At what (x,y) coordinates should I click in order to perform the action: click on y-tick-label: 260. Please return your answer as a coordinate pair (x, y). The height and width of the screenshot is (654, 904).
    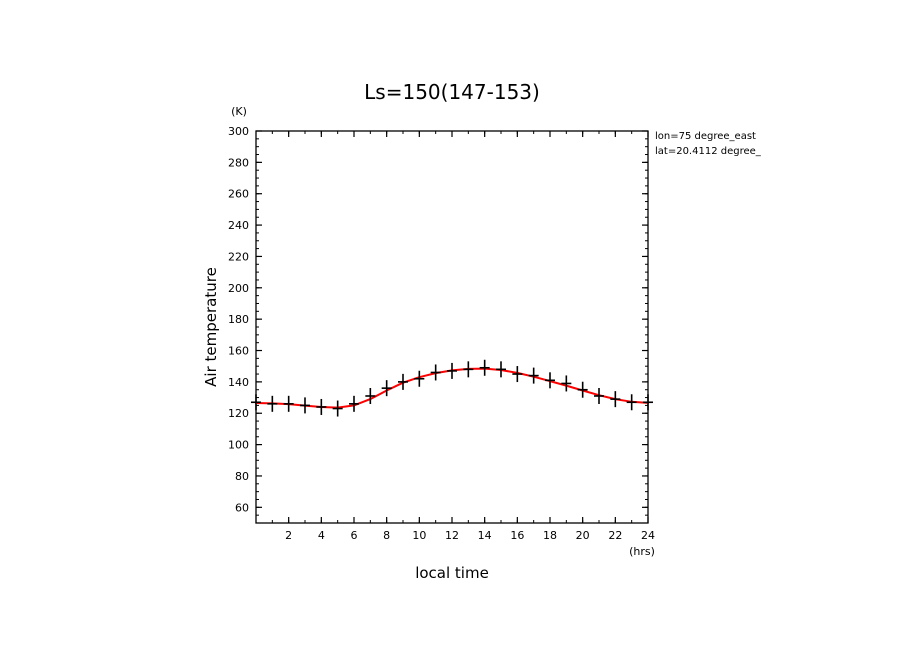
    Looking at the image, I should click on (238, 194).